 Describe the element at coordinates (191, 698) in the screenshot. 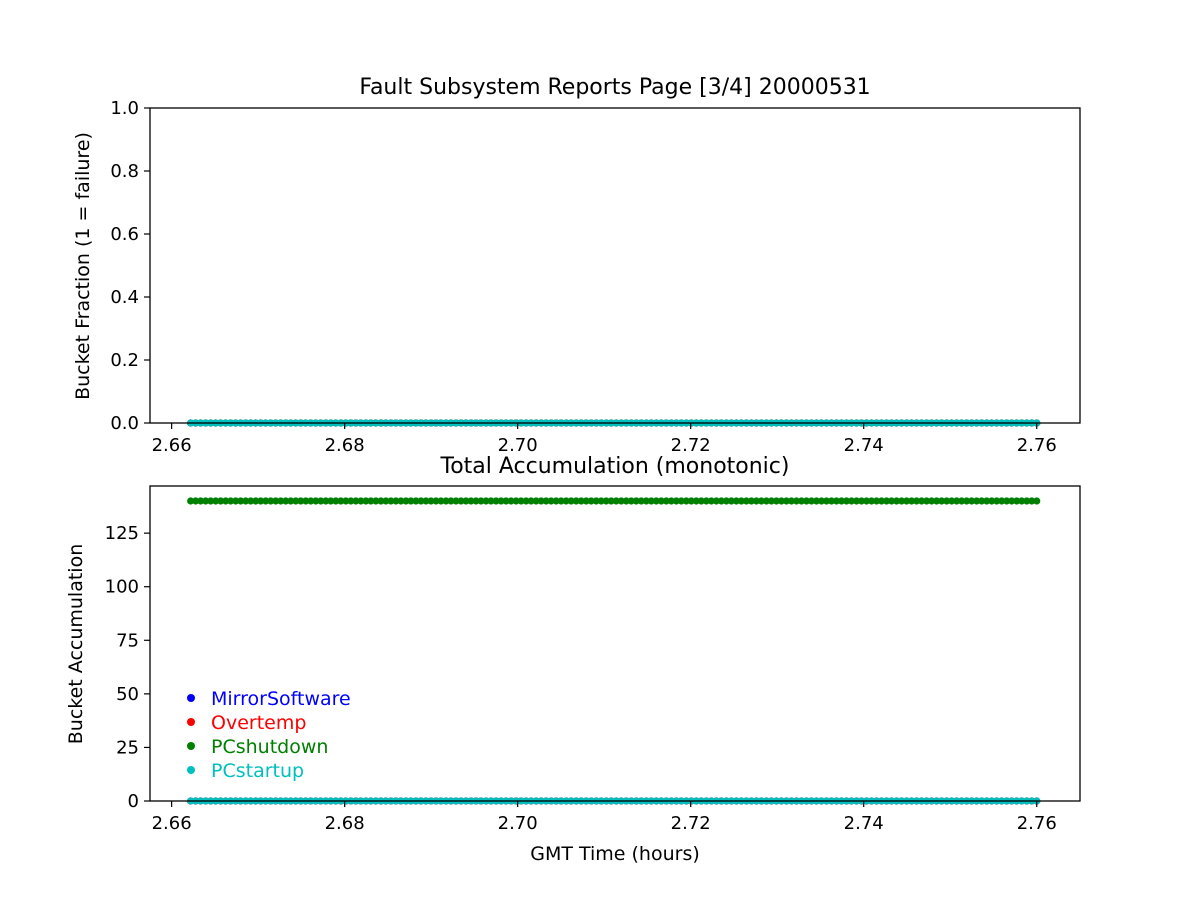

I see `legend-marker` at that location.